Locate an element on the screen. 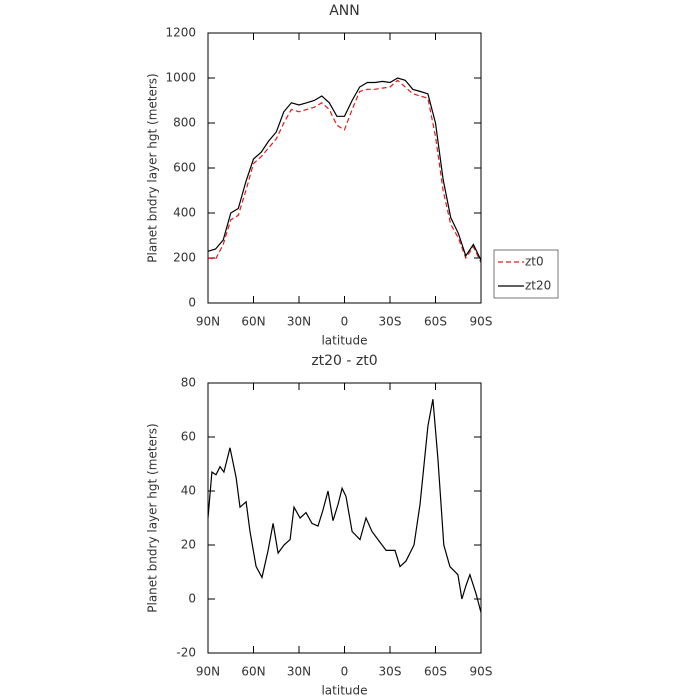 The image size is (700, 700). legend-label: zt20 is located at coordinates (538, 286).